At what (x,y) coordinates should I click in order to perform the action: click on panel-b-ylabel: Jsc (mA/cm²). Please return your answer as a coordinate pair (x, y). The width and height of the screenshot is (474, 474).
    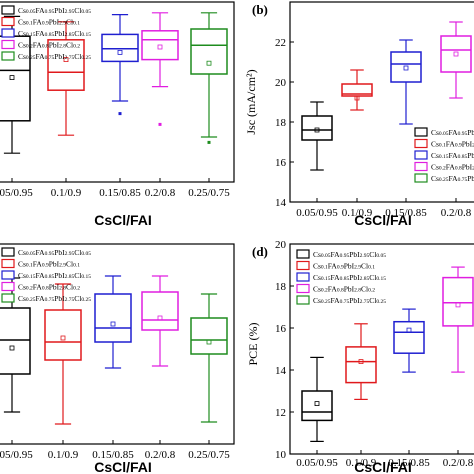
    Looking at the image, I should click on (251, 101).